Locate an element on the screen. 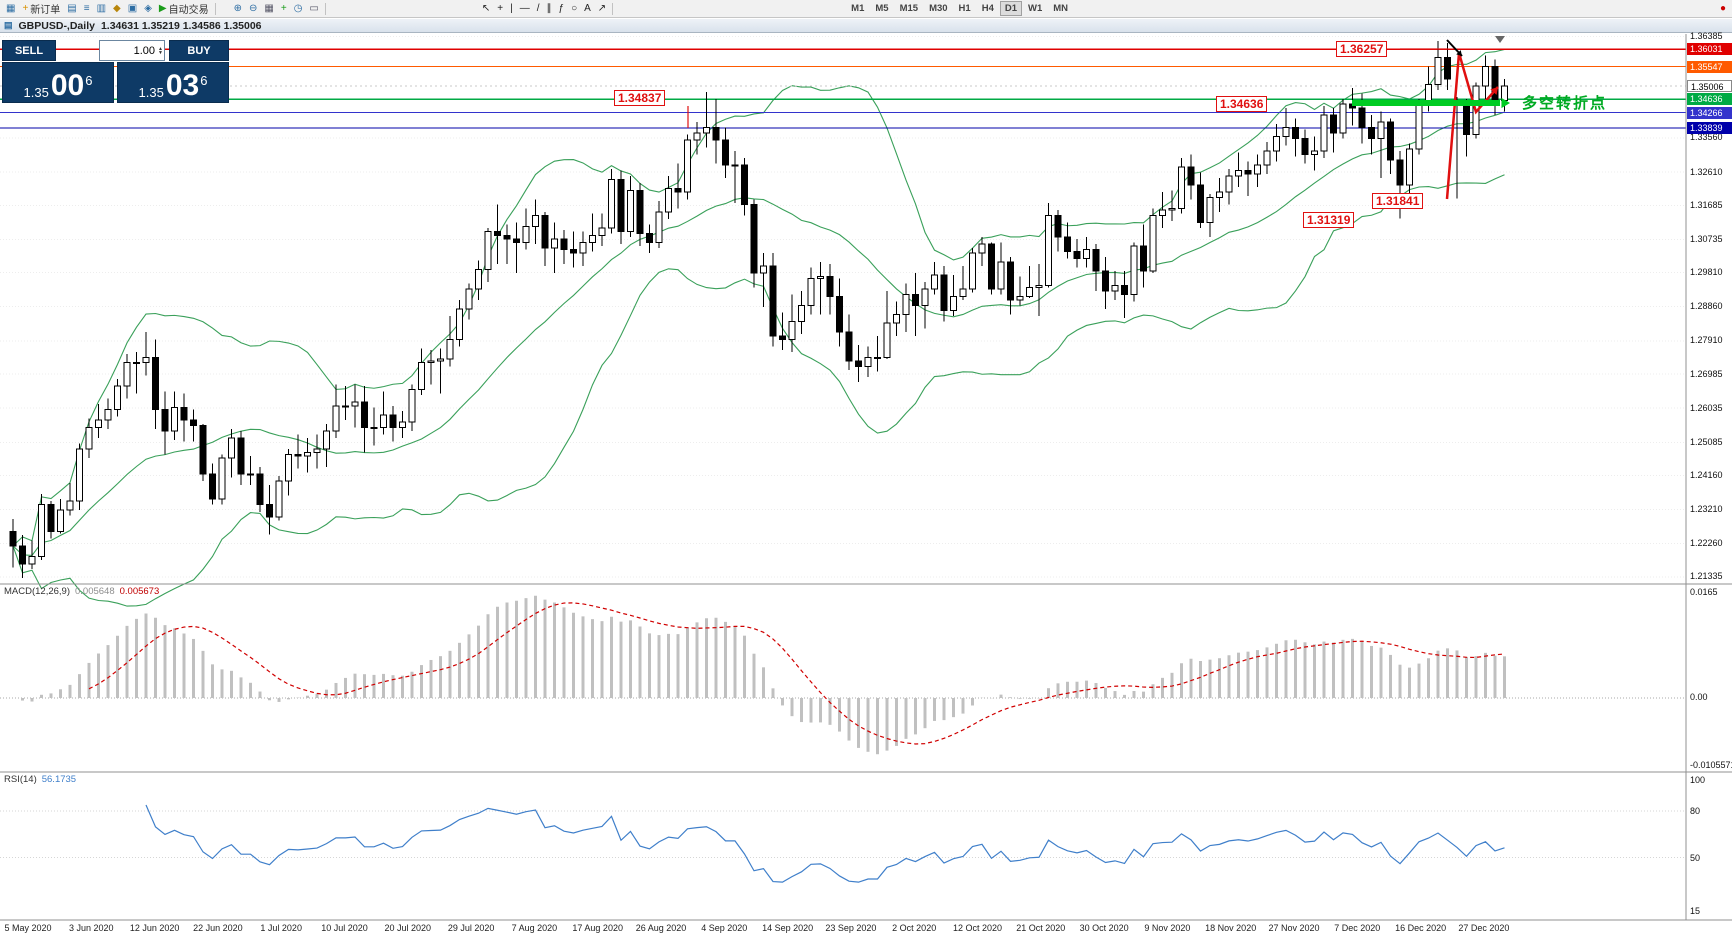 This screenshot has width=1732, height=937. price-scale-label: 1.28860 is located at coordinates (1706, 306).